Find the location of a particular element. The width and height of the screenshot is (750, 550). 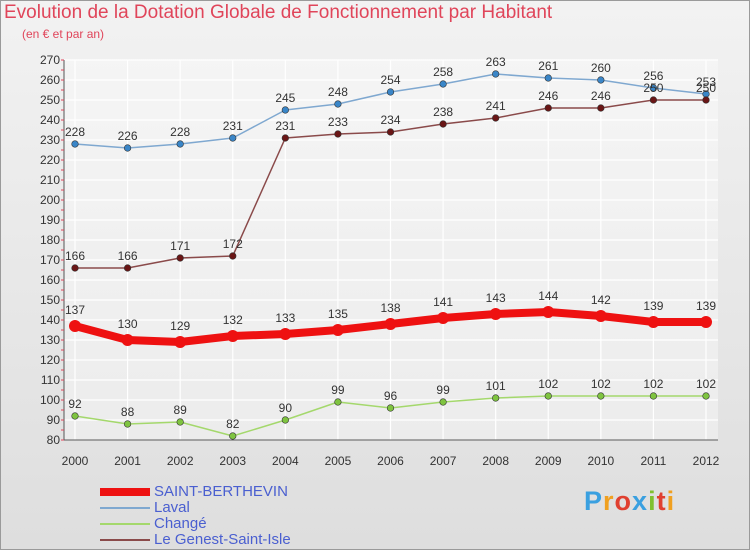

x-tick-label: 2004 is located at coordinates (285, 461).